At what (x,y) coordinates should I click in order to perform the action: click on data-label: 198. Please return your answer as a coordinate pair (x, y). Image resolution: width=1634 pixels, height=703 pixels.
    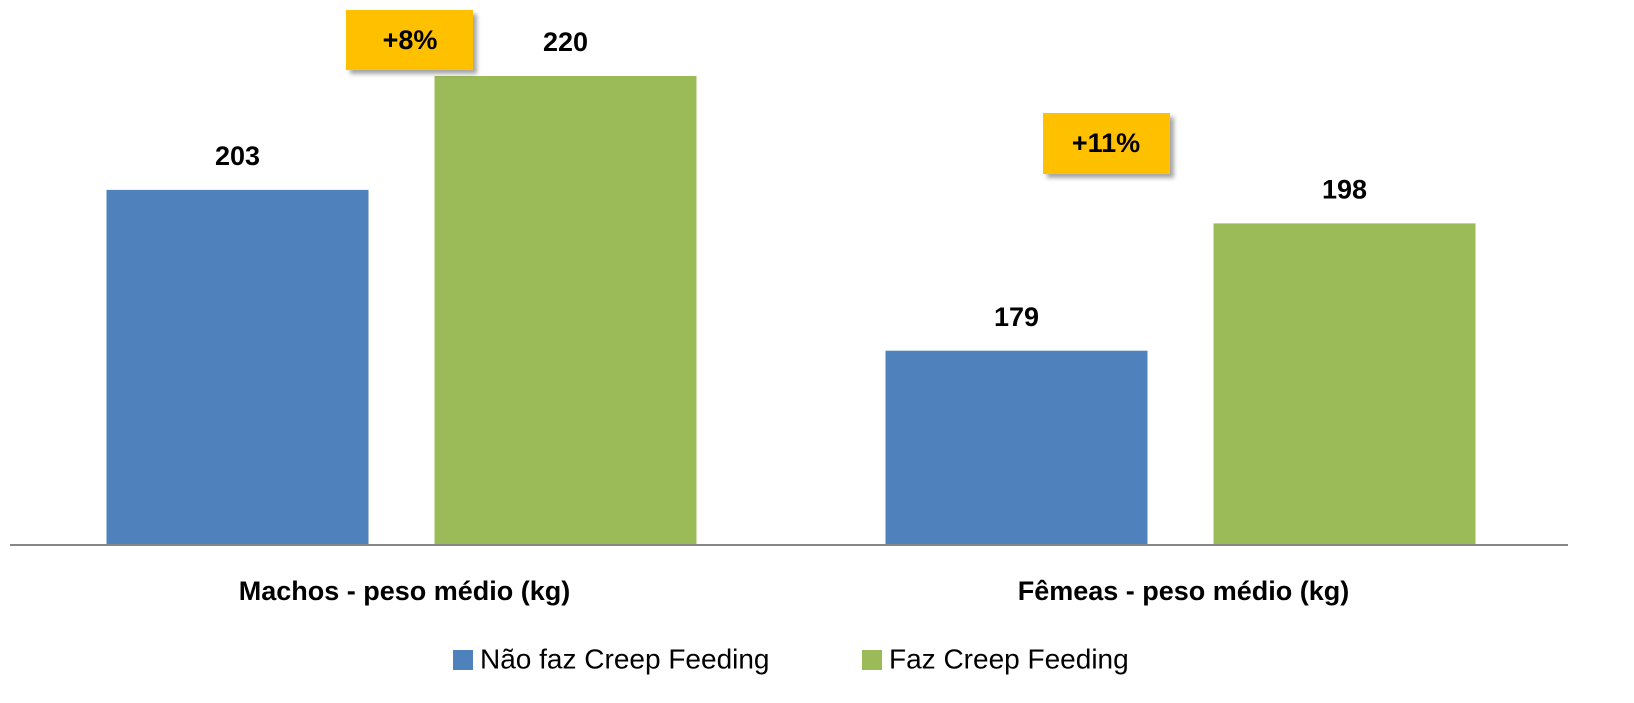
    Looking at the image, I should click on (1344, 190).